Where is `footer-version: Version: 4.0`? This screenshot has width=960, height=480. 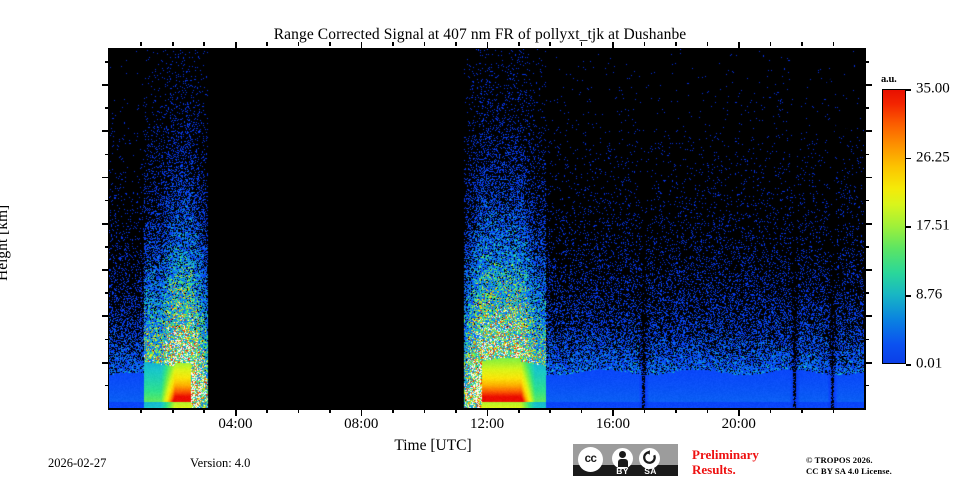
footer-version: Version: 4.0 is located at coordinates (220, 463).